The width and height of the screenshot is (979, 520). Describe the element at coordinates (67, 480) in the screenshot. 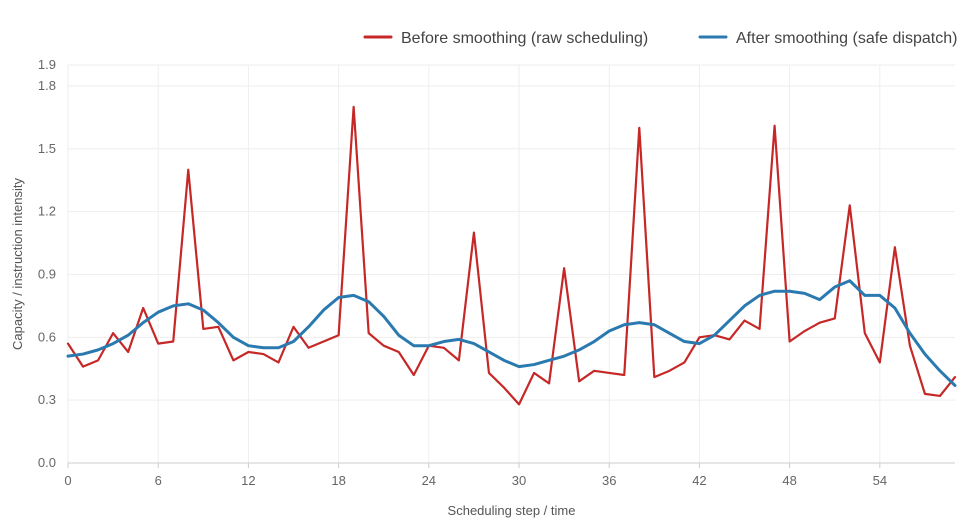

I see `x-tick-label: 0` at that location.